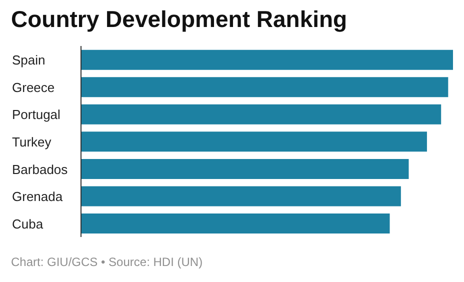 This screenshot has height=282, width=464. I want to click on chart-title: Country Development Ranking, so click(179, 19).